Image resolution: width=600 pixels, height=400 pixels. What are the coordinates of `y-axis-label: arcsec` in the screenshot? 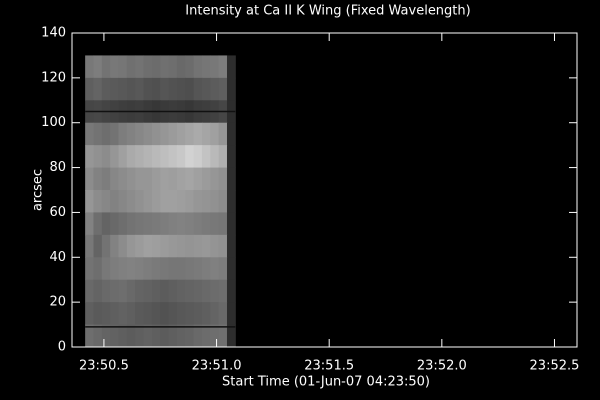 It's located at (38, 190).